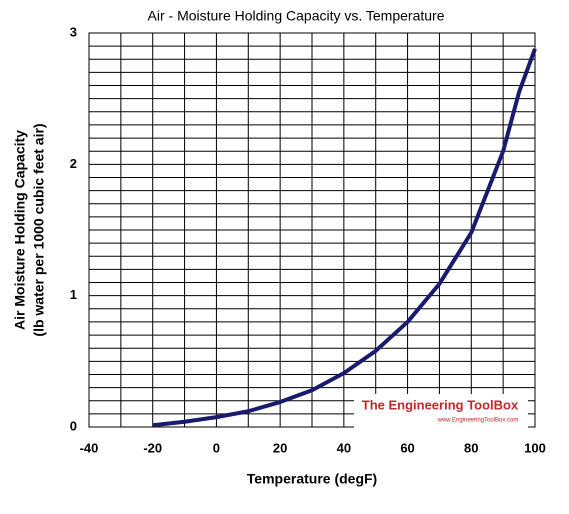 Image resolution: width=569 pixels, height=514 pixels. Describe the element at coordinates (152, 447) in the screenshot. I see `x-tick-label: -20` at that location.